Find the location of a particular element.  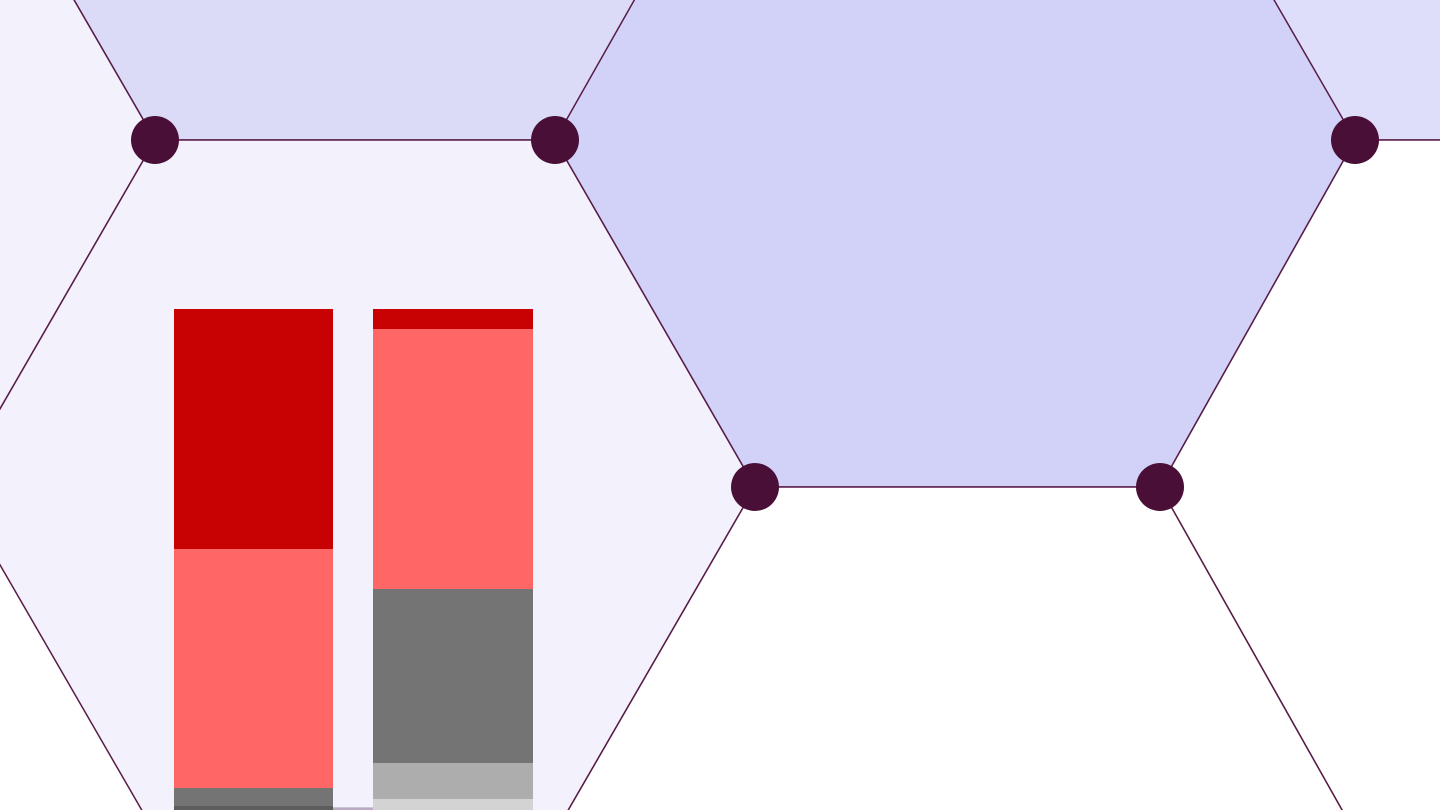

stacked-bar-bar-2-segment-light-gray is located at coordinates (453, 804).